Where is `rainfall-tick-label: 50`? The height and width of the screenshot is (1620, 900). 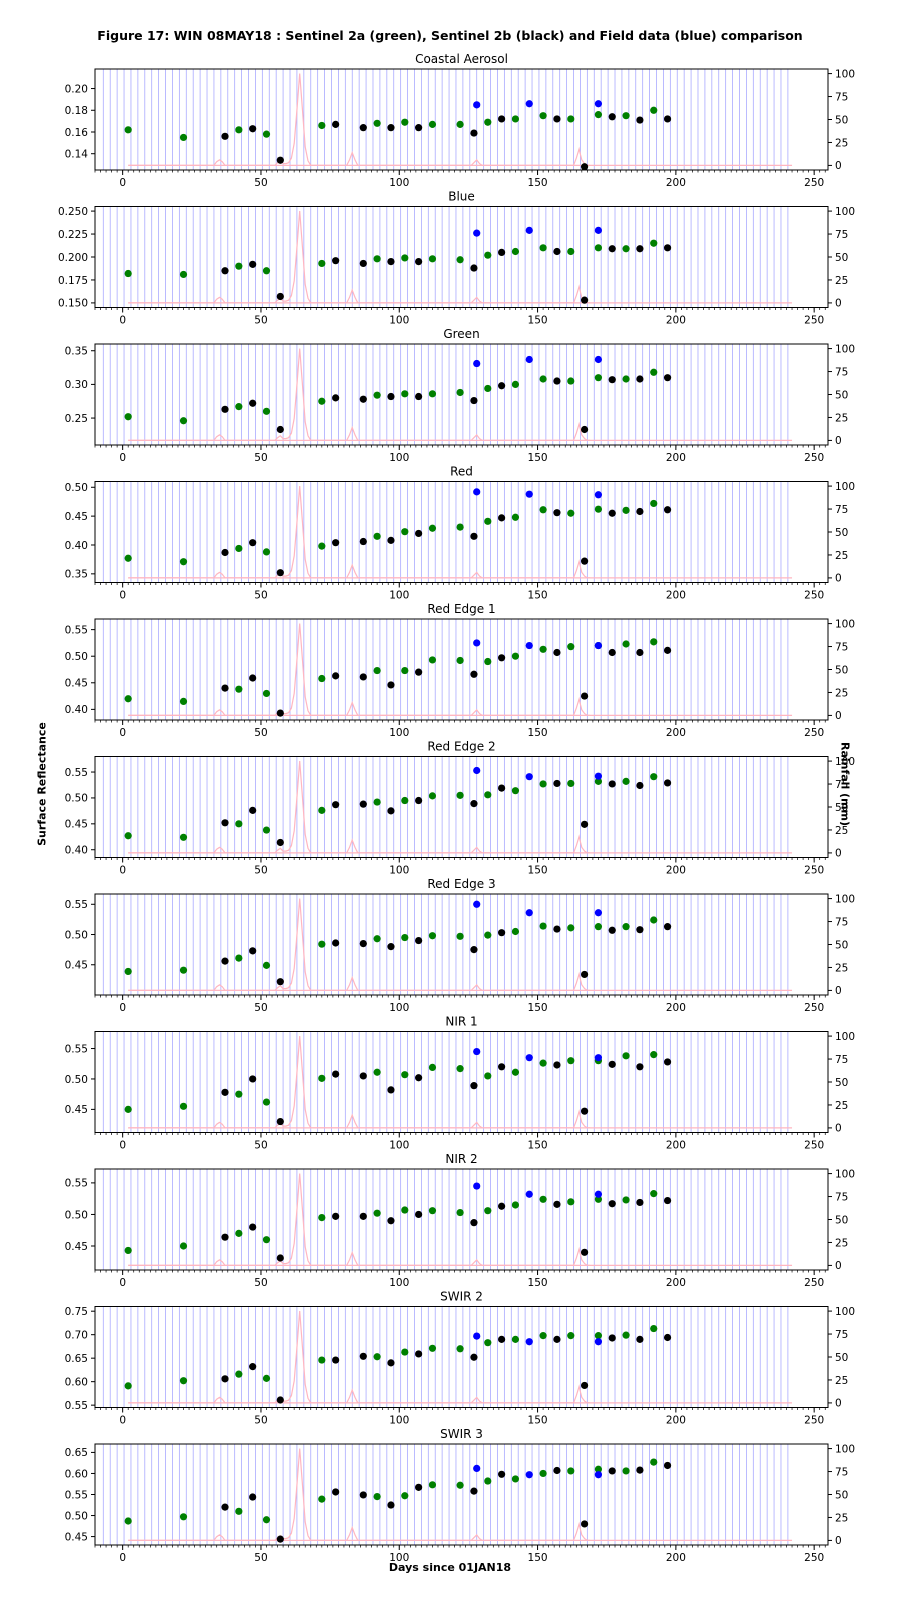 rainfall-tick-label: 50 is located at coordinates (841, 395).